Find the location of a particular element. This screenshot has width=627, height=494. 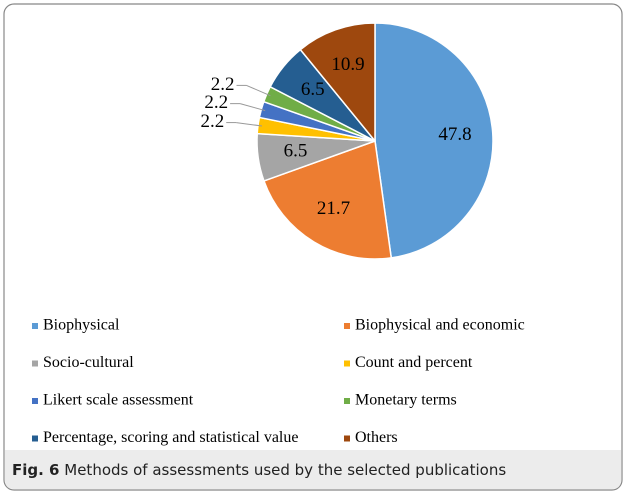

legend-label: Count and percent is located at coordinates (414, 362).